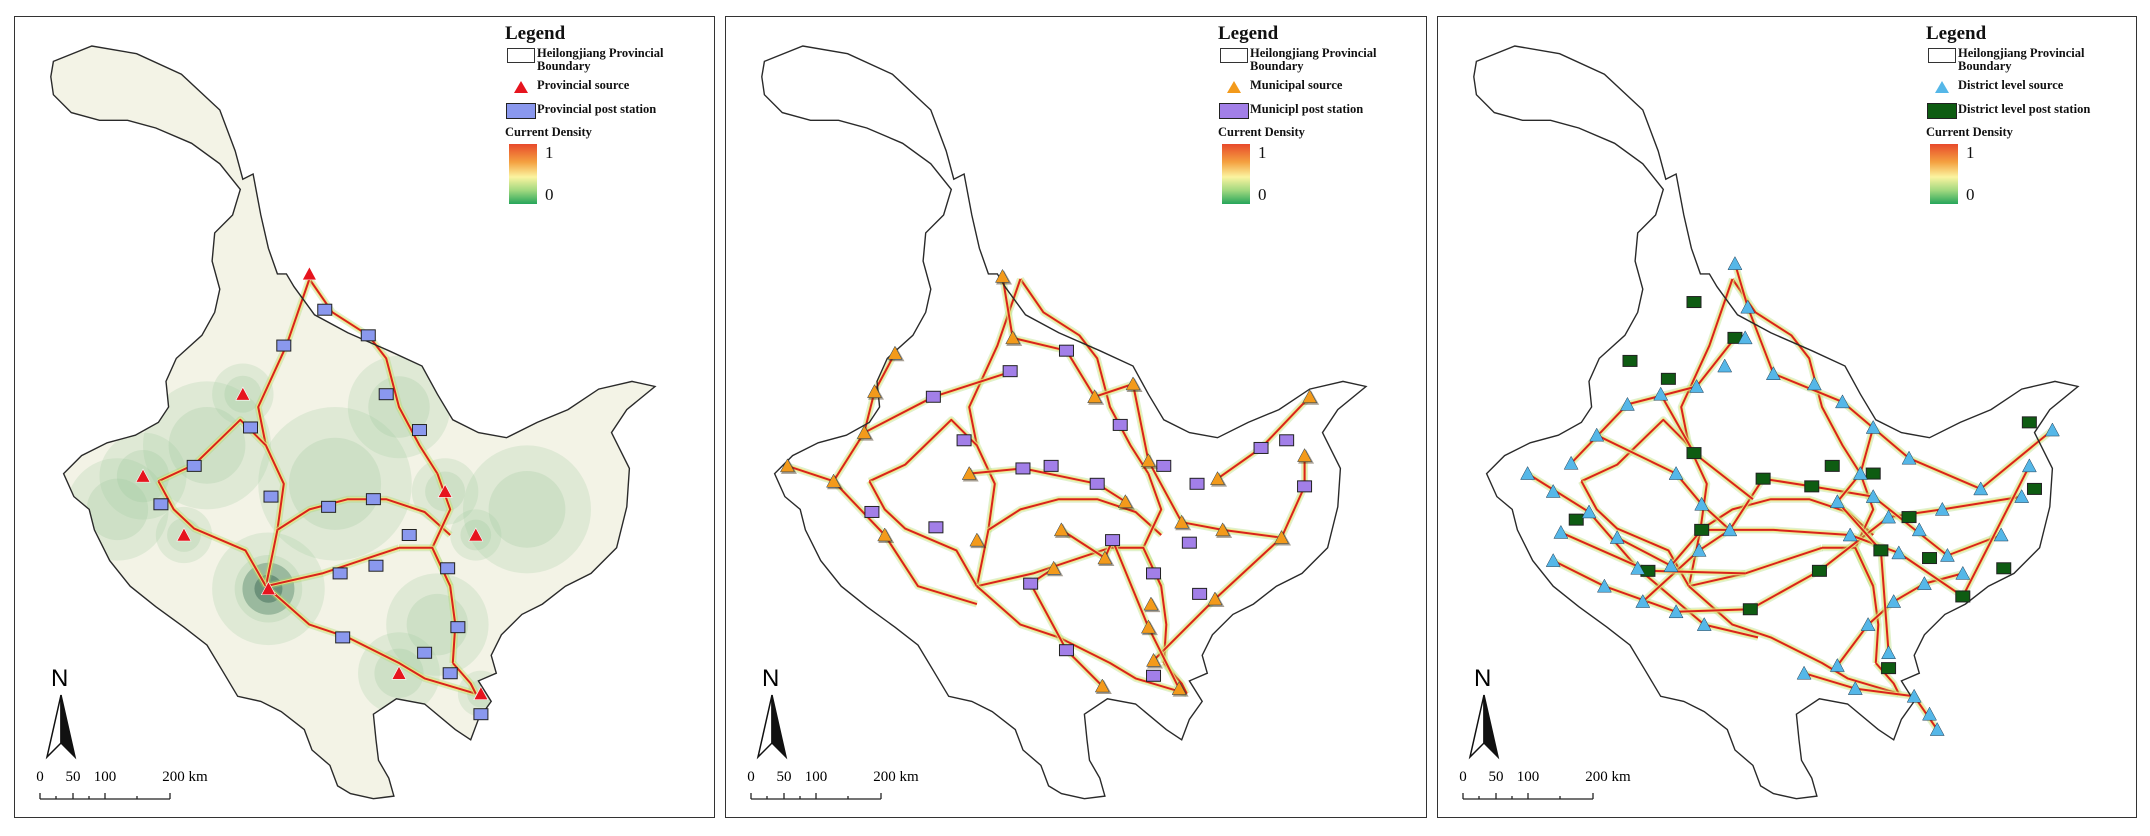 The width and height of the screenshot is (2150, 836). I want to click on ramp-min-label: 0, so click(1970, 194).